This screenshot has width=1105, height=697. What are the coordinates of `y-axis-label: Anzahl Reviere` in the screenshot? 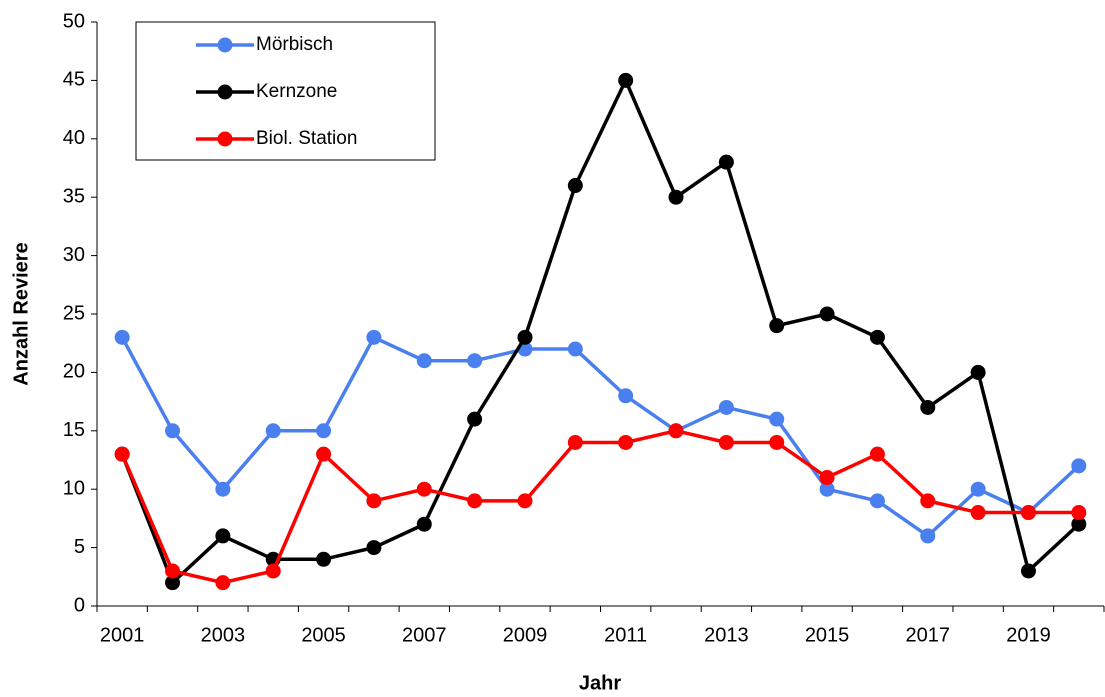 It's located at (21, 313).